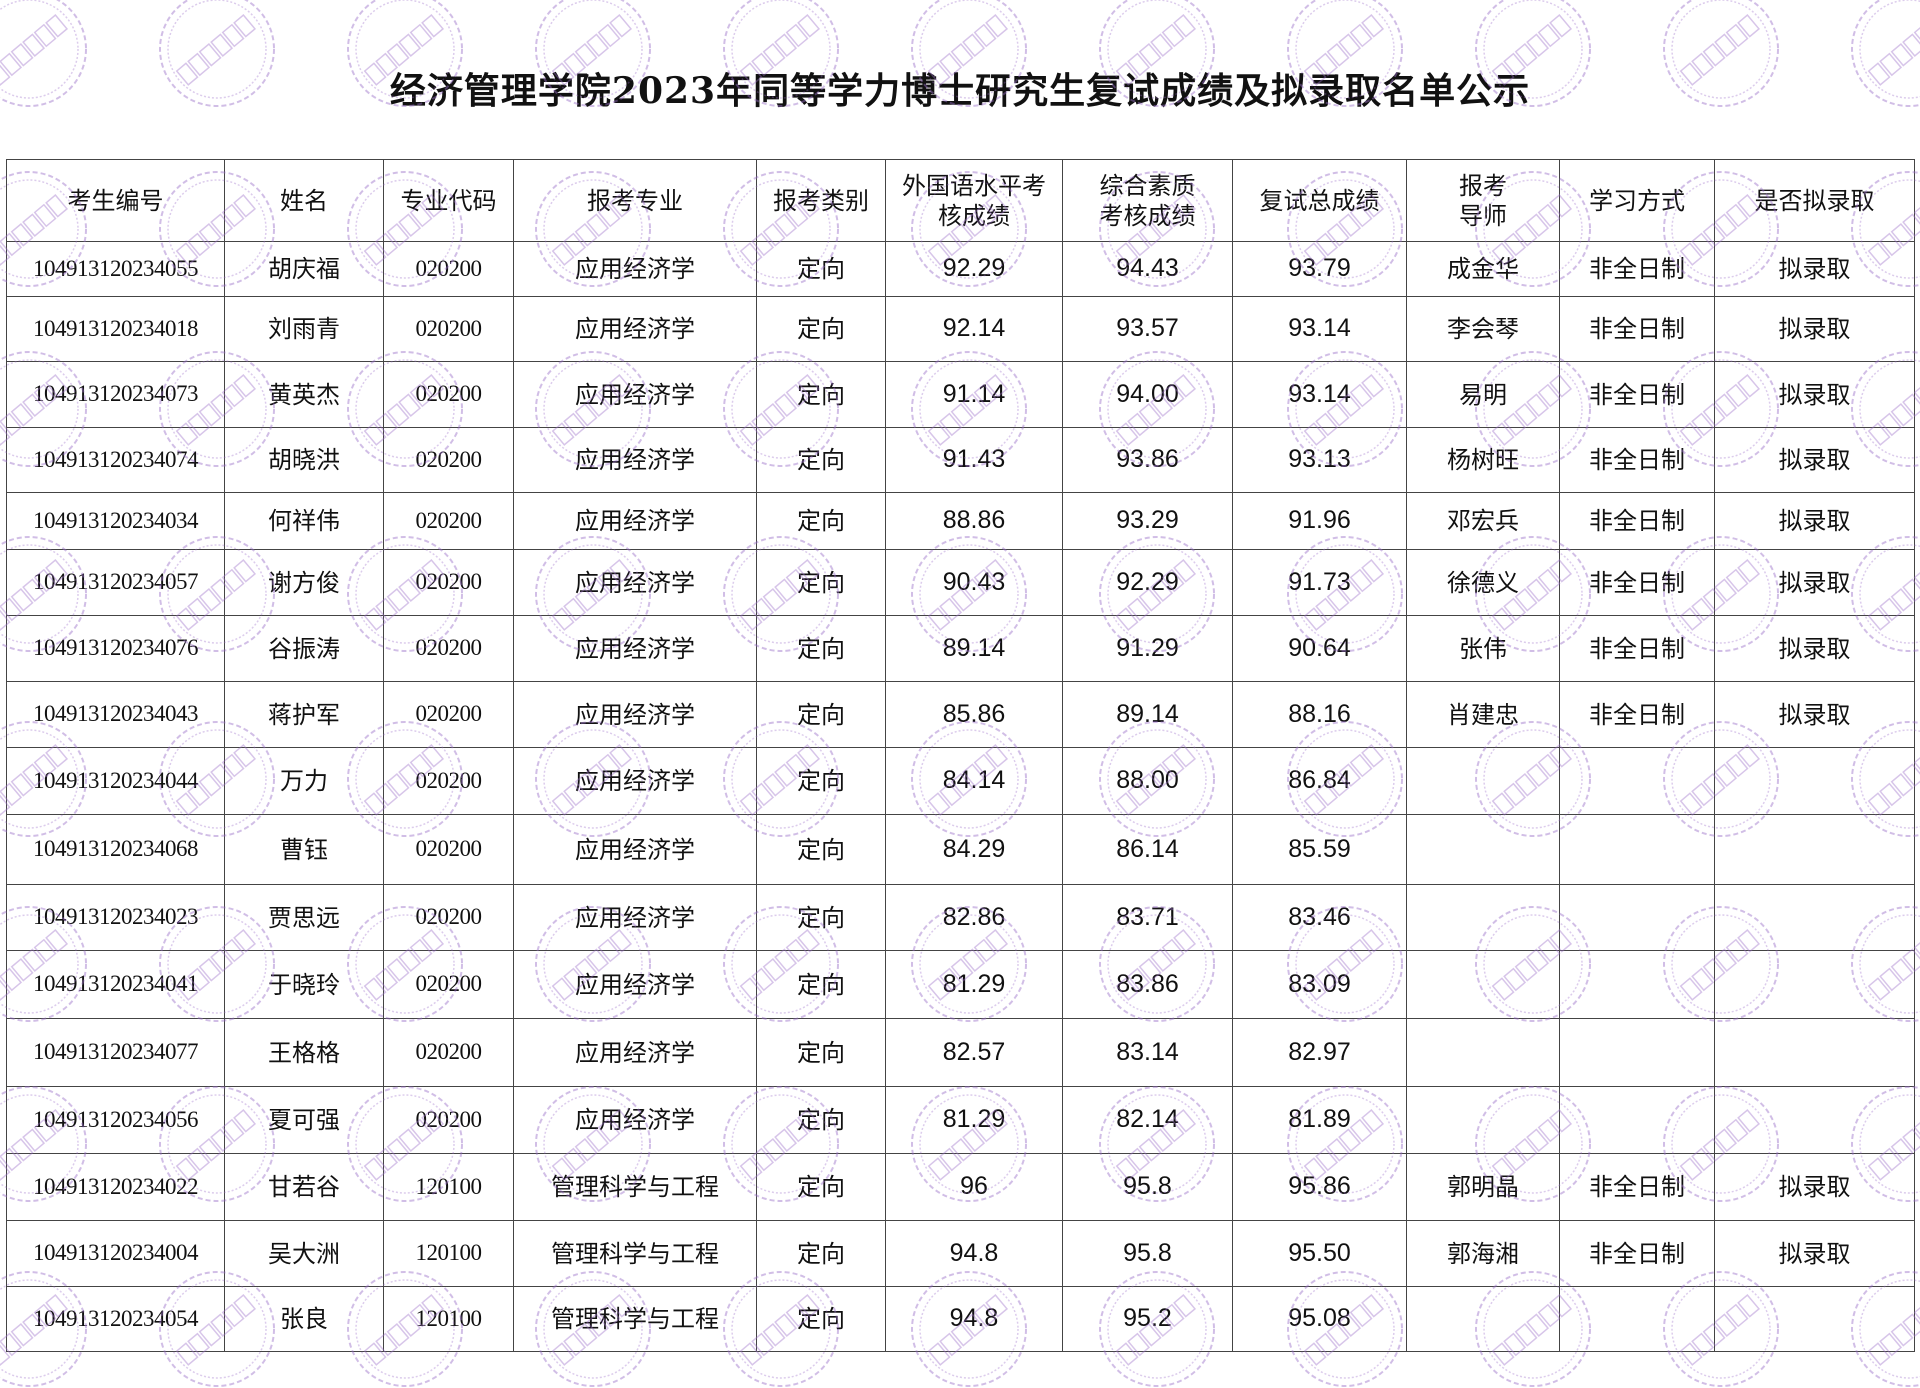 Image resolution: width=1920 pixels, height=1388 pixels. What do you see at coordinates (635, 1187) in the screenshot?
I see `cell-major: 管理科学与工程` at bounding box center [635, 1187].